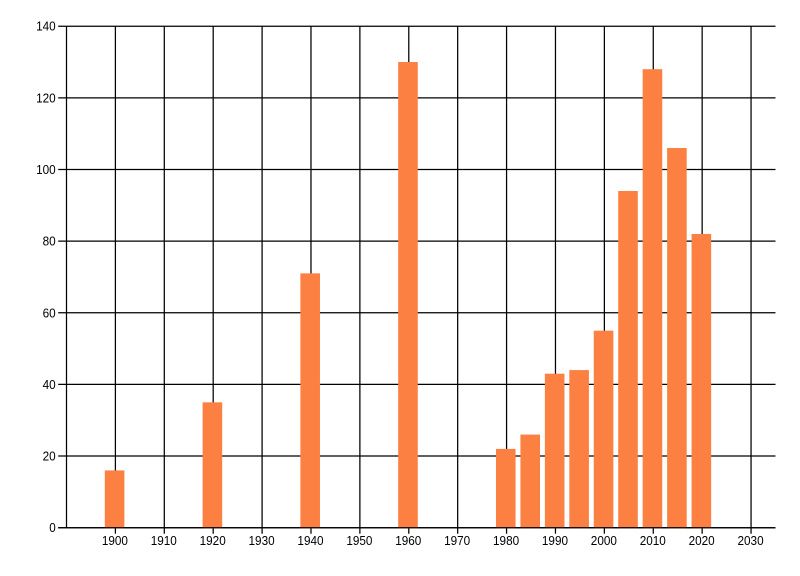  Describe the element at coordinates (49, 312) in the screenshot. I see `svg-text: 60` at that location.